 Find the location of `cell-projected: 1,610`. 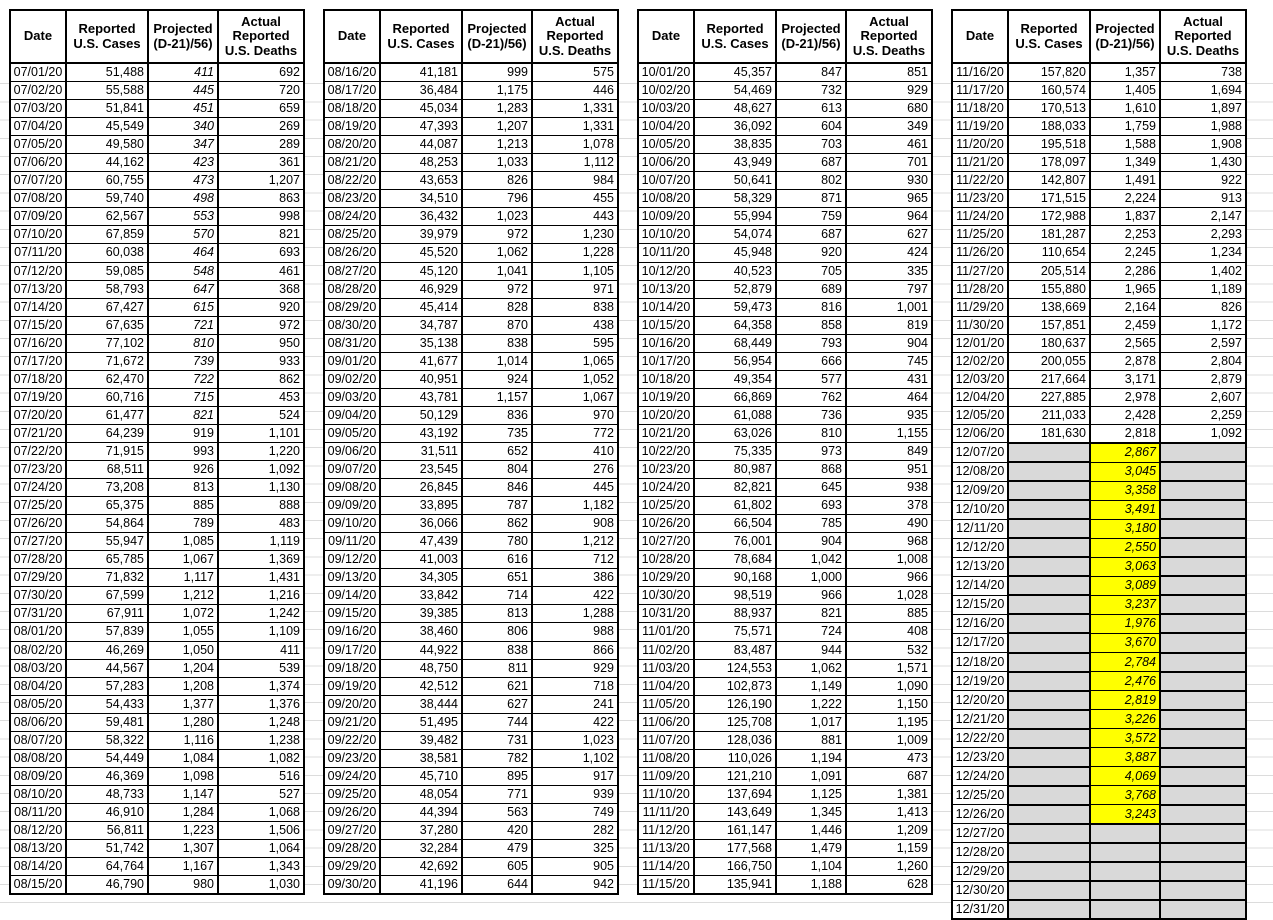

cell-projected: 1,610 is located at coordinates (1125, 109).